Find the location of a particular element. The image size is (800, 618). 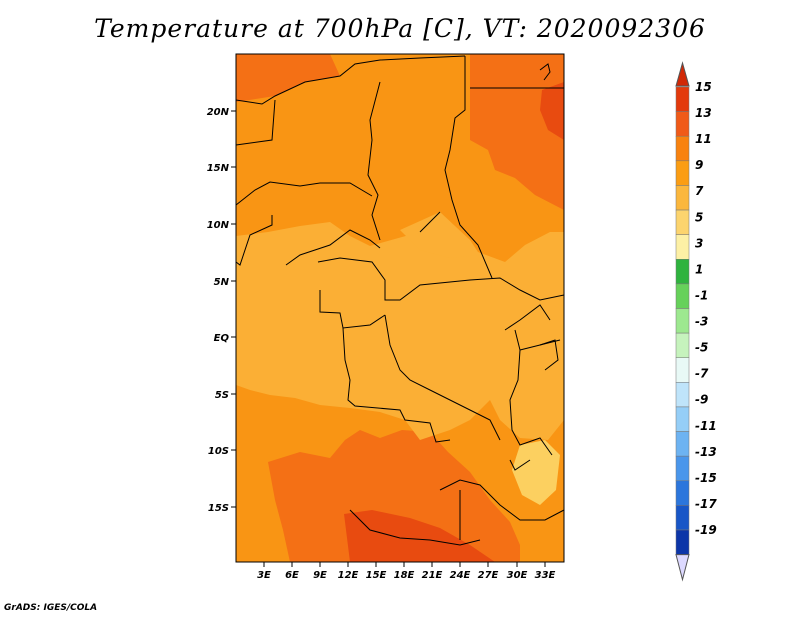

colorbar-label: -11 is located at coordinates (706, 426).